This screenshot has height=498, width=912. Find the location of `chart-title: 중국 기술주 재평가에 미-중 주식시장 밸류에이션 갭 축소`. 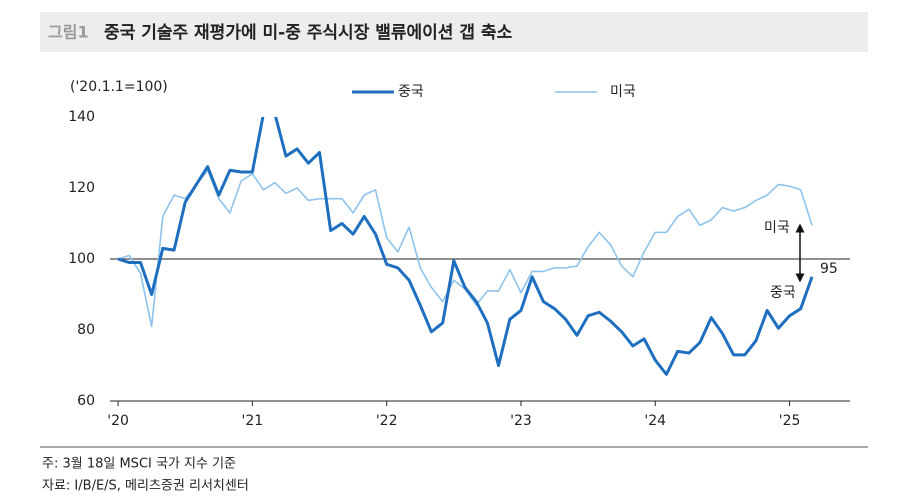

chart-title: 중국 기술주 재평가에 미-중 주식시장 밸류에이션 갭 축소 is located at coordinates (308, 33).